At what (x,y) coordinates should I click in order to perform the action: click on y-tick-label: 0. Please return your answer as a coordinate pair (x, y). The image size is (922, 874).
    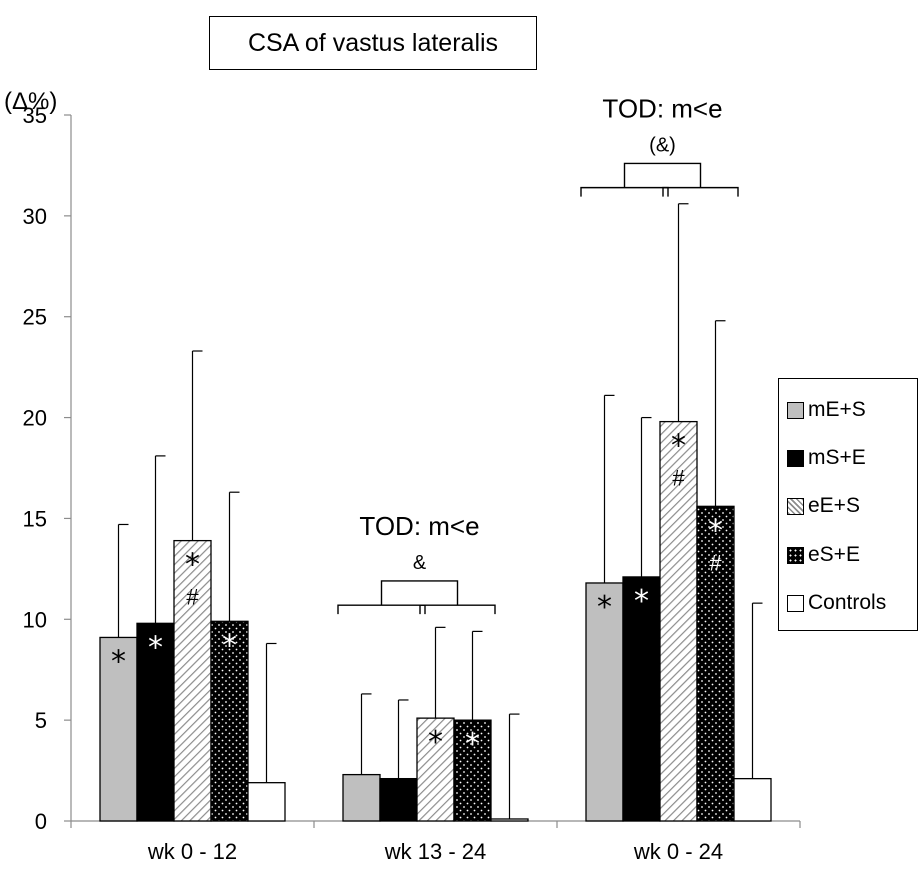
    Looking at the image, I should click on (41, 821).